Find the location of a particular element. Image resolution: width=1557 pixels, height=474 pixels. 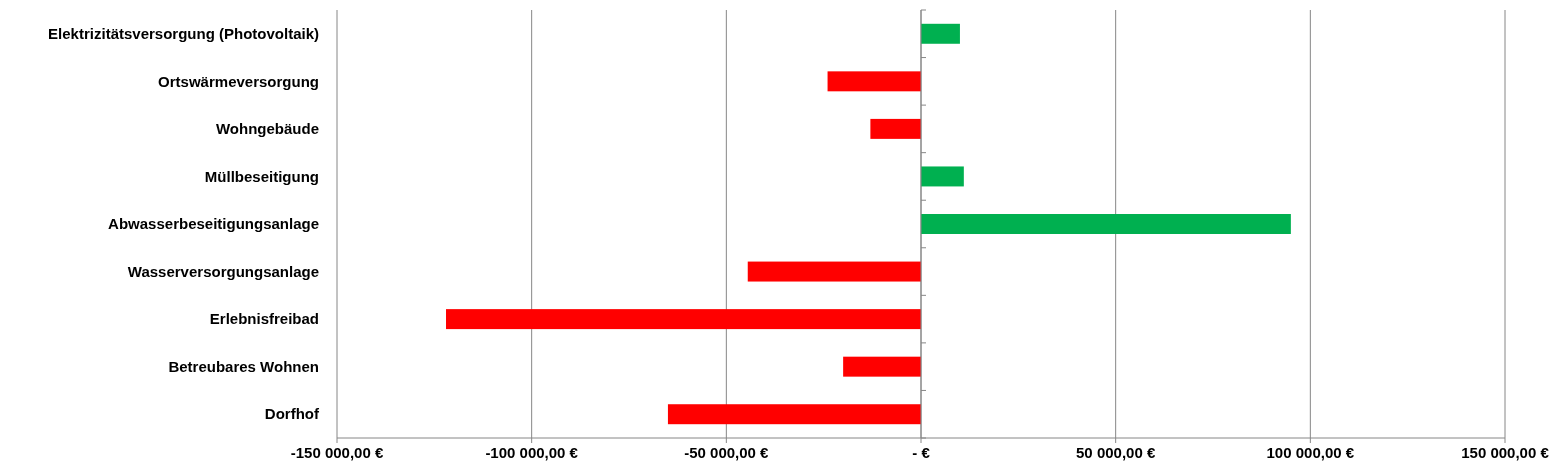

y-tick-label: Erlebnisfreibad is located at coordinates (264, 319).